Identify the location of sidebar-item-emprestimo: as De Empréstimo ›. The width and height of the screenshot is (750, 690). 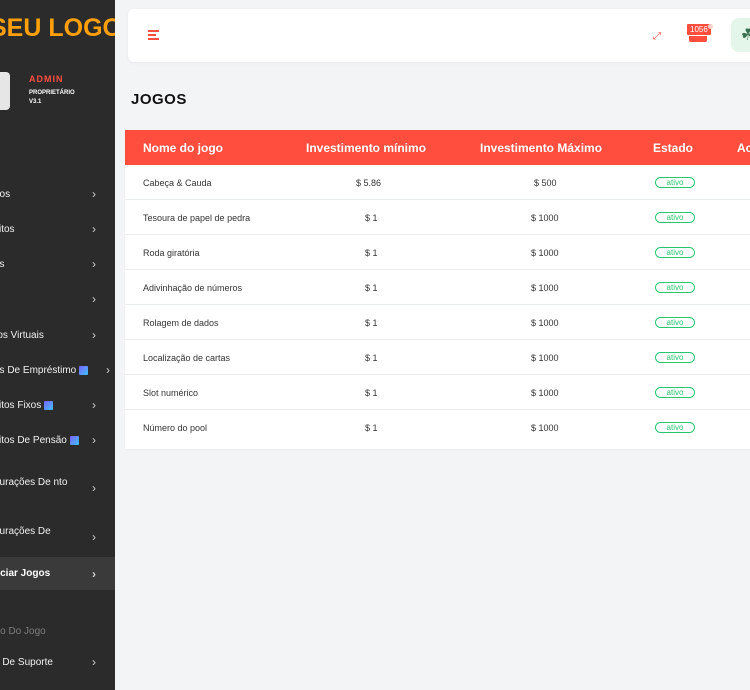
(57, 370).